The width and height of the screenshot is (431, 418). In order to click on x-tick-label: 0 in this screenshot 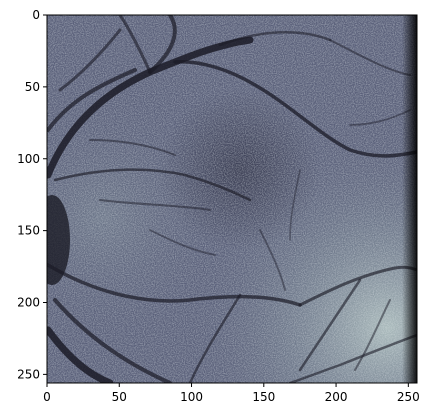, I will do `click(47, 397)`.